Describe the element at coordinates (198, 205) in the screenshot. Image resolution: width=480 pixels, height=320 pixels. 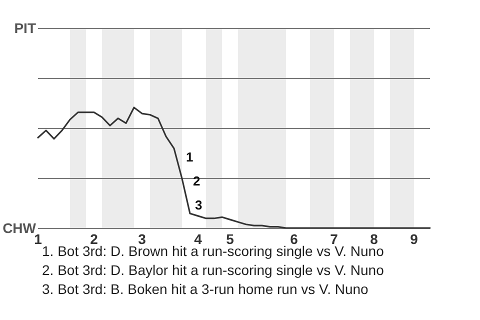
I see `annotation: 3` at that location.